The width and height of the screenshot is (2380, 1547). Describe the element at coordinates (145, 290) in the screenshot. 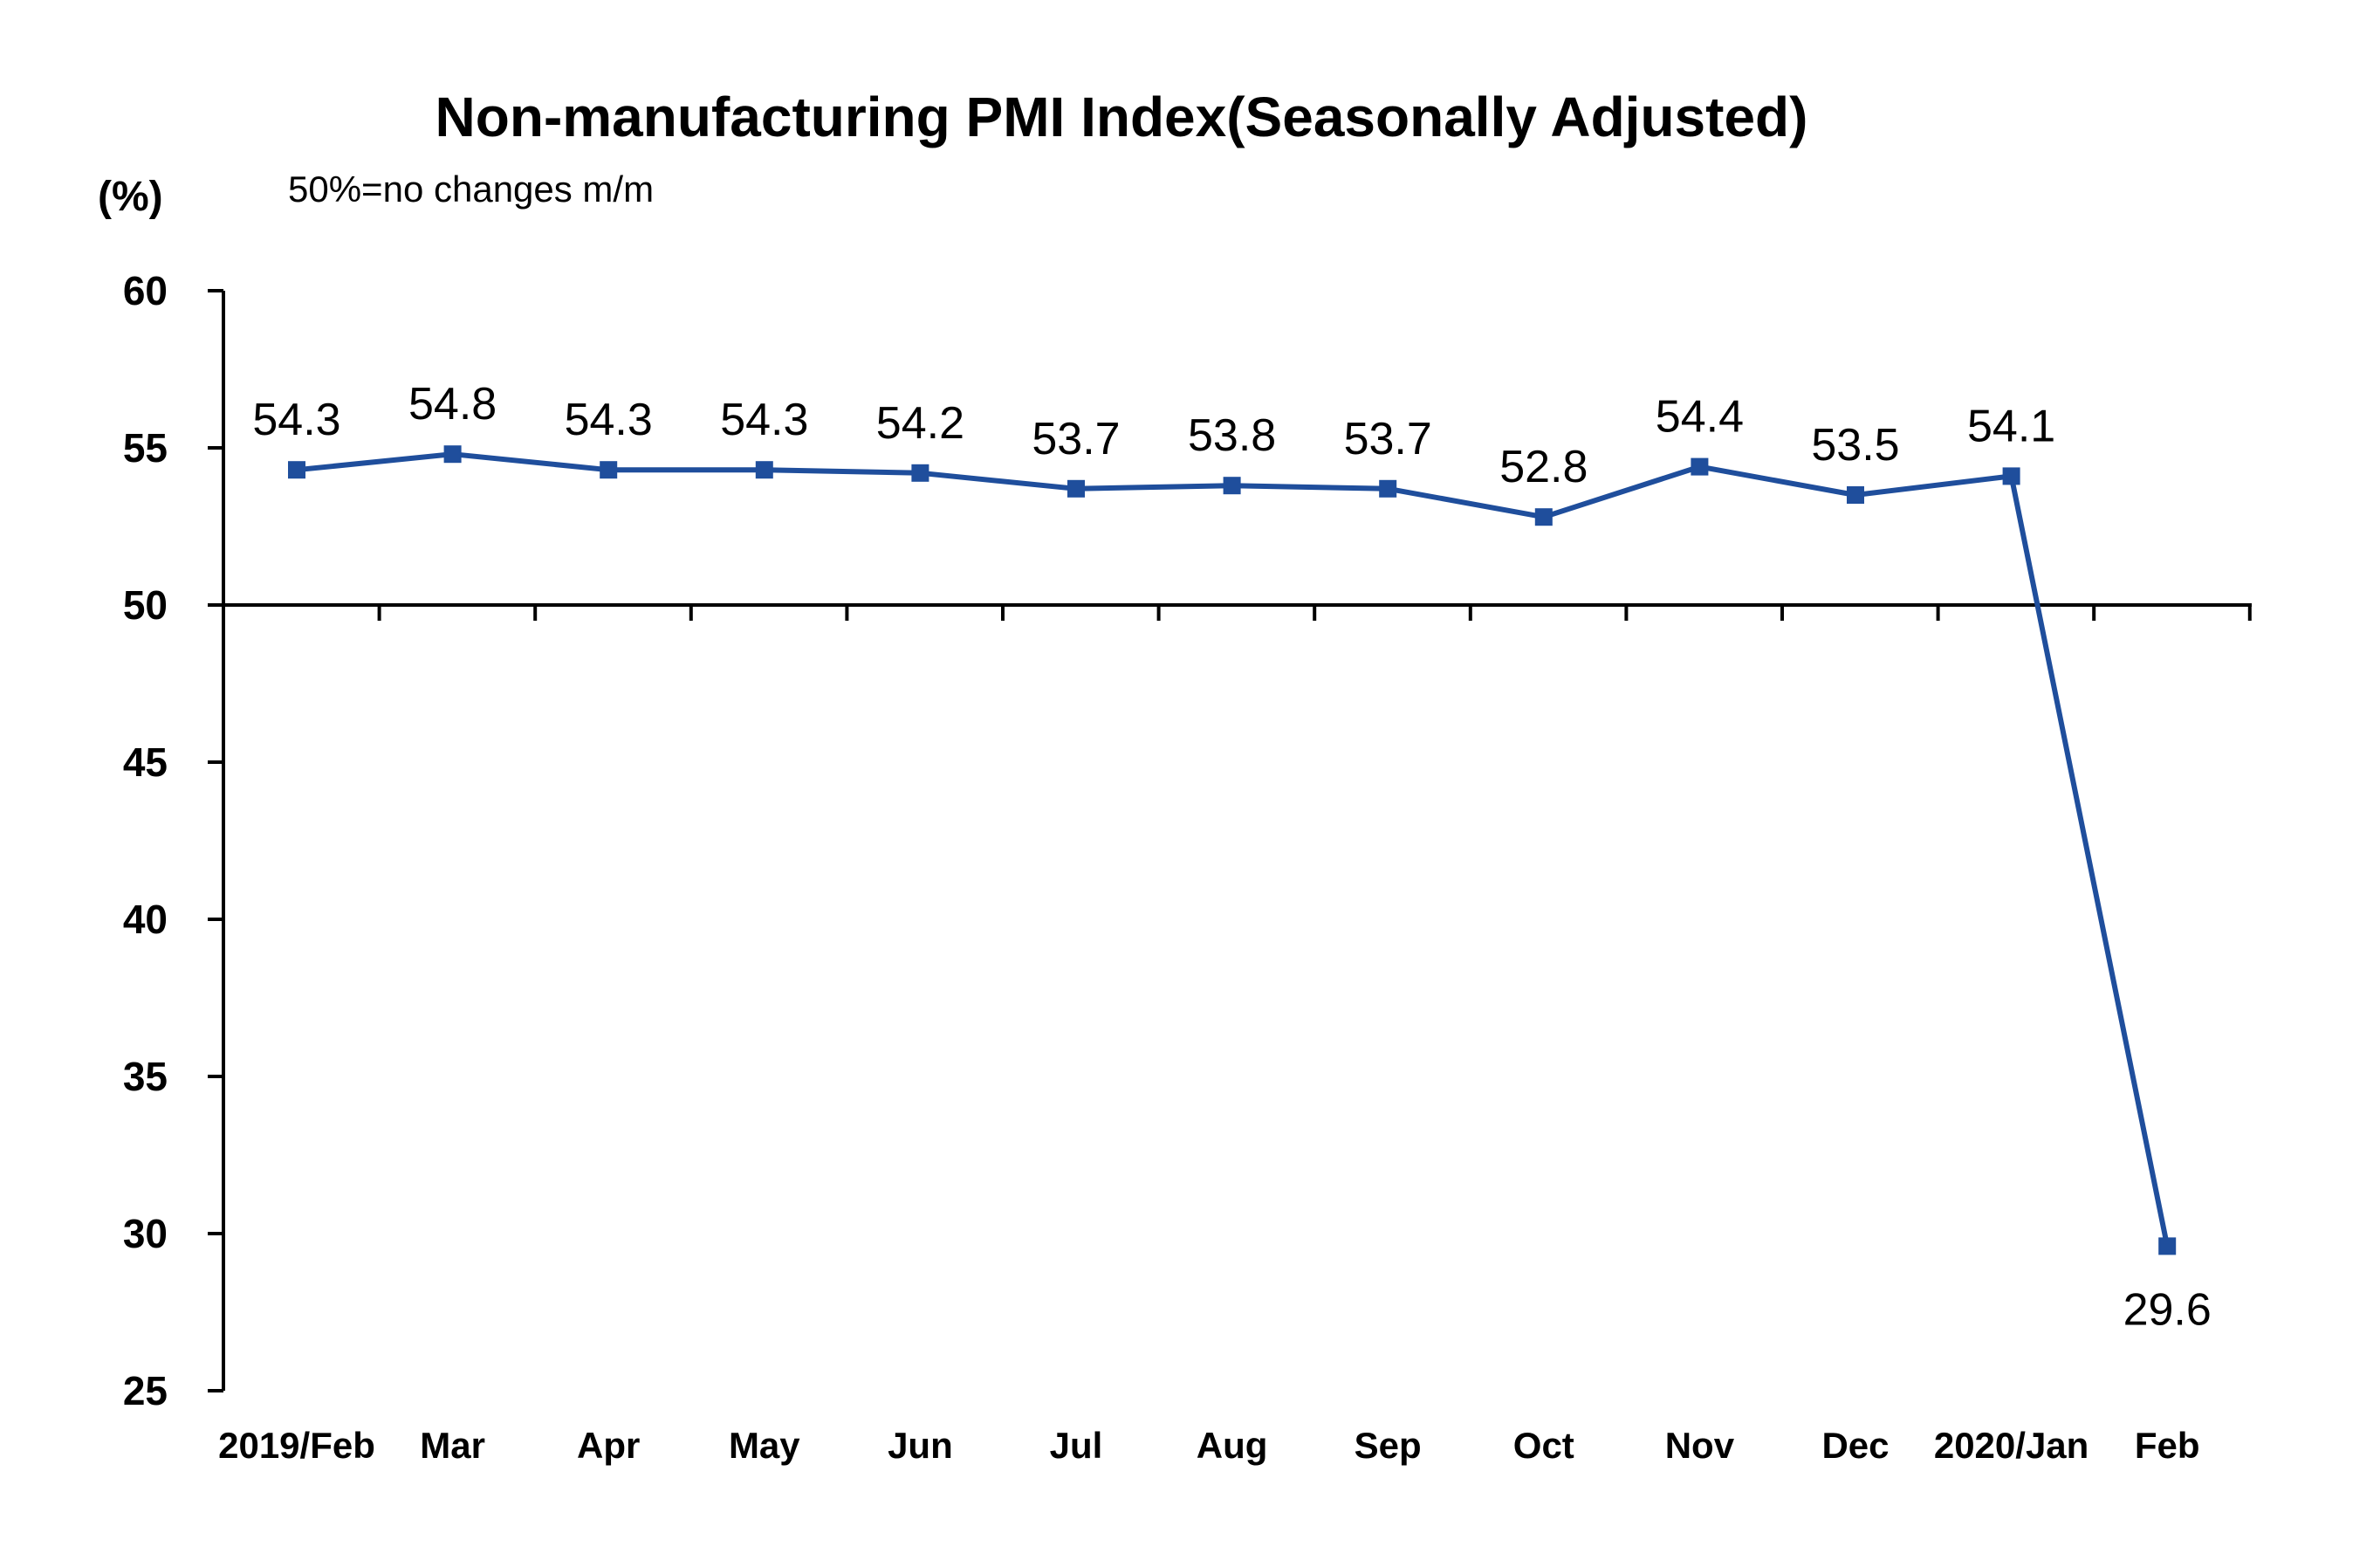

I see `y-tick-label: 60` at that location.